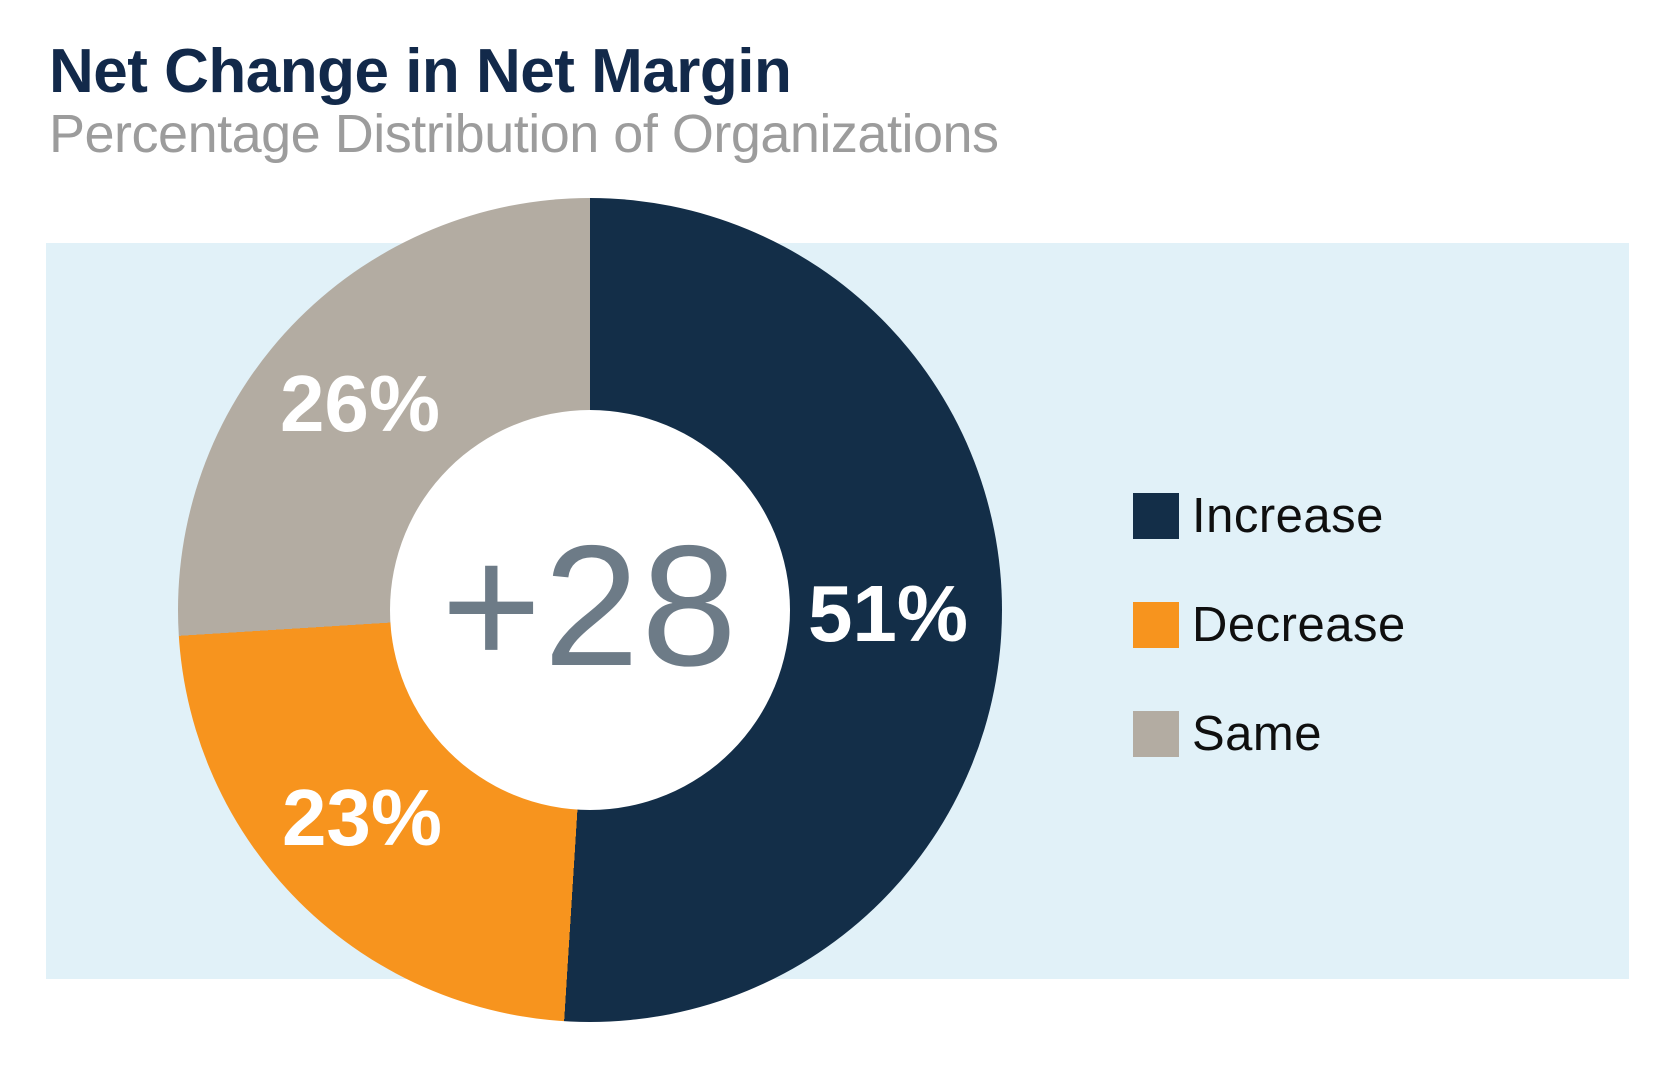  Describe the element at coordinates (1156, 625) in the screenshot. I see `legend-swatch-decrease` at that location.